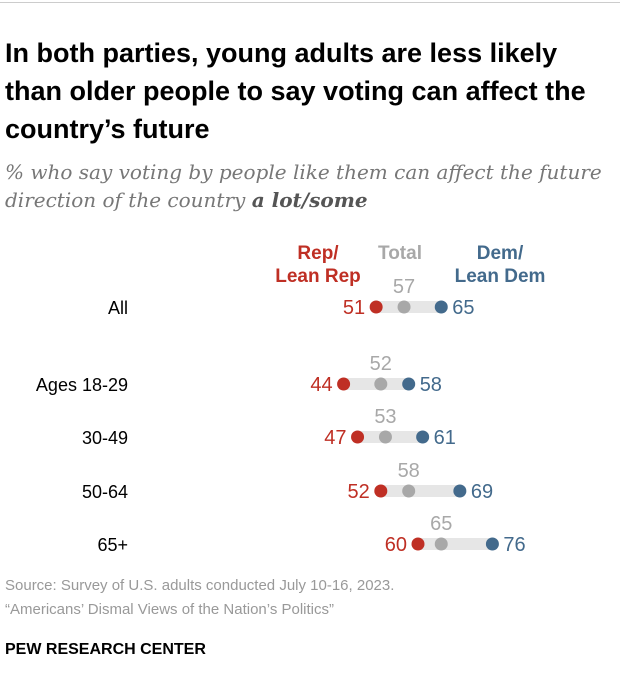 This screenshot has height=700, width=620. Describe the element at coordinates (441, 524) in the screenshot. I see `data-label-total: 65` at that location.